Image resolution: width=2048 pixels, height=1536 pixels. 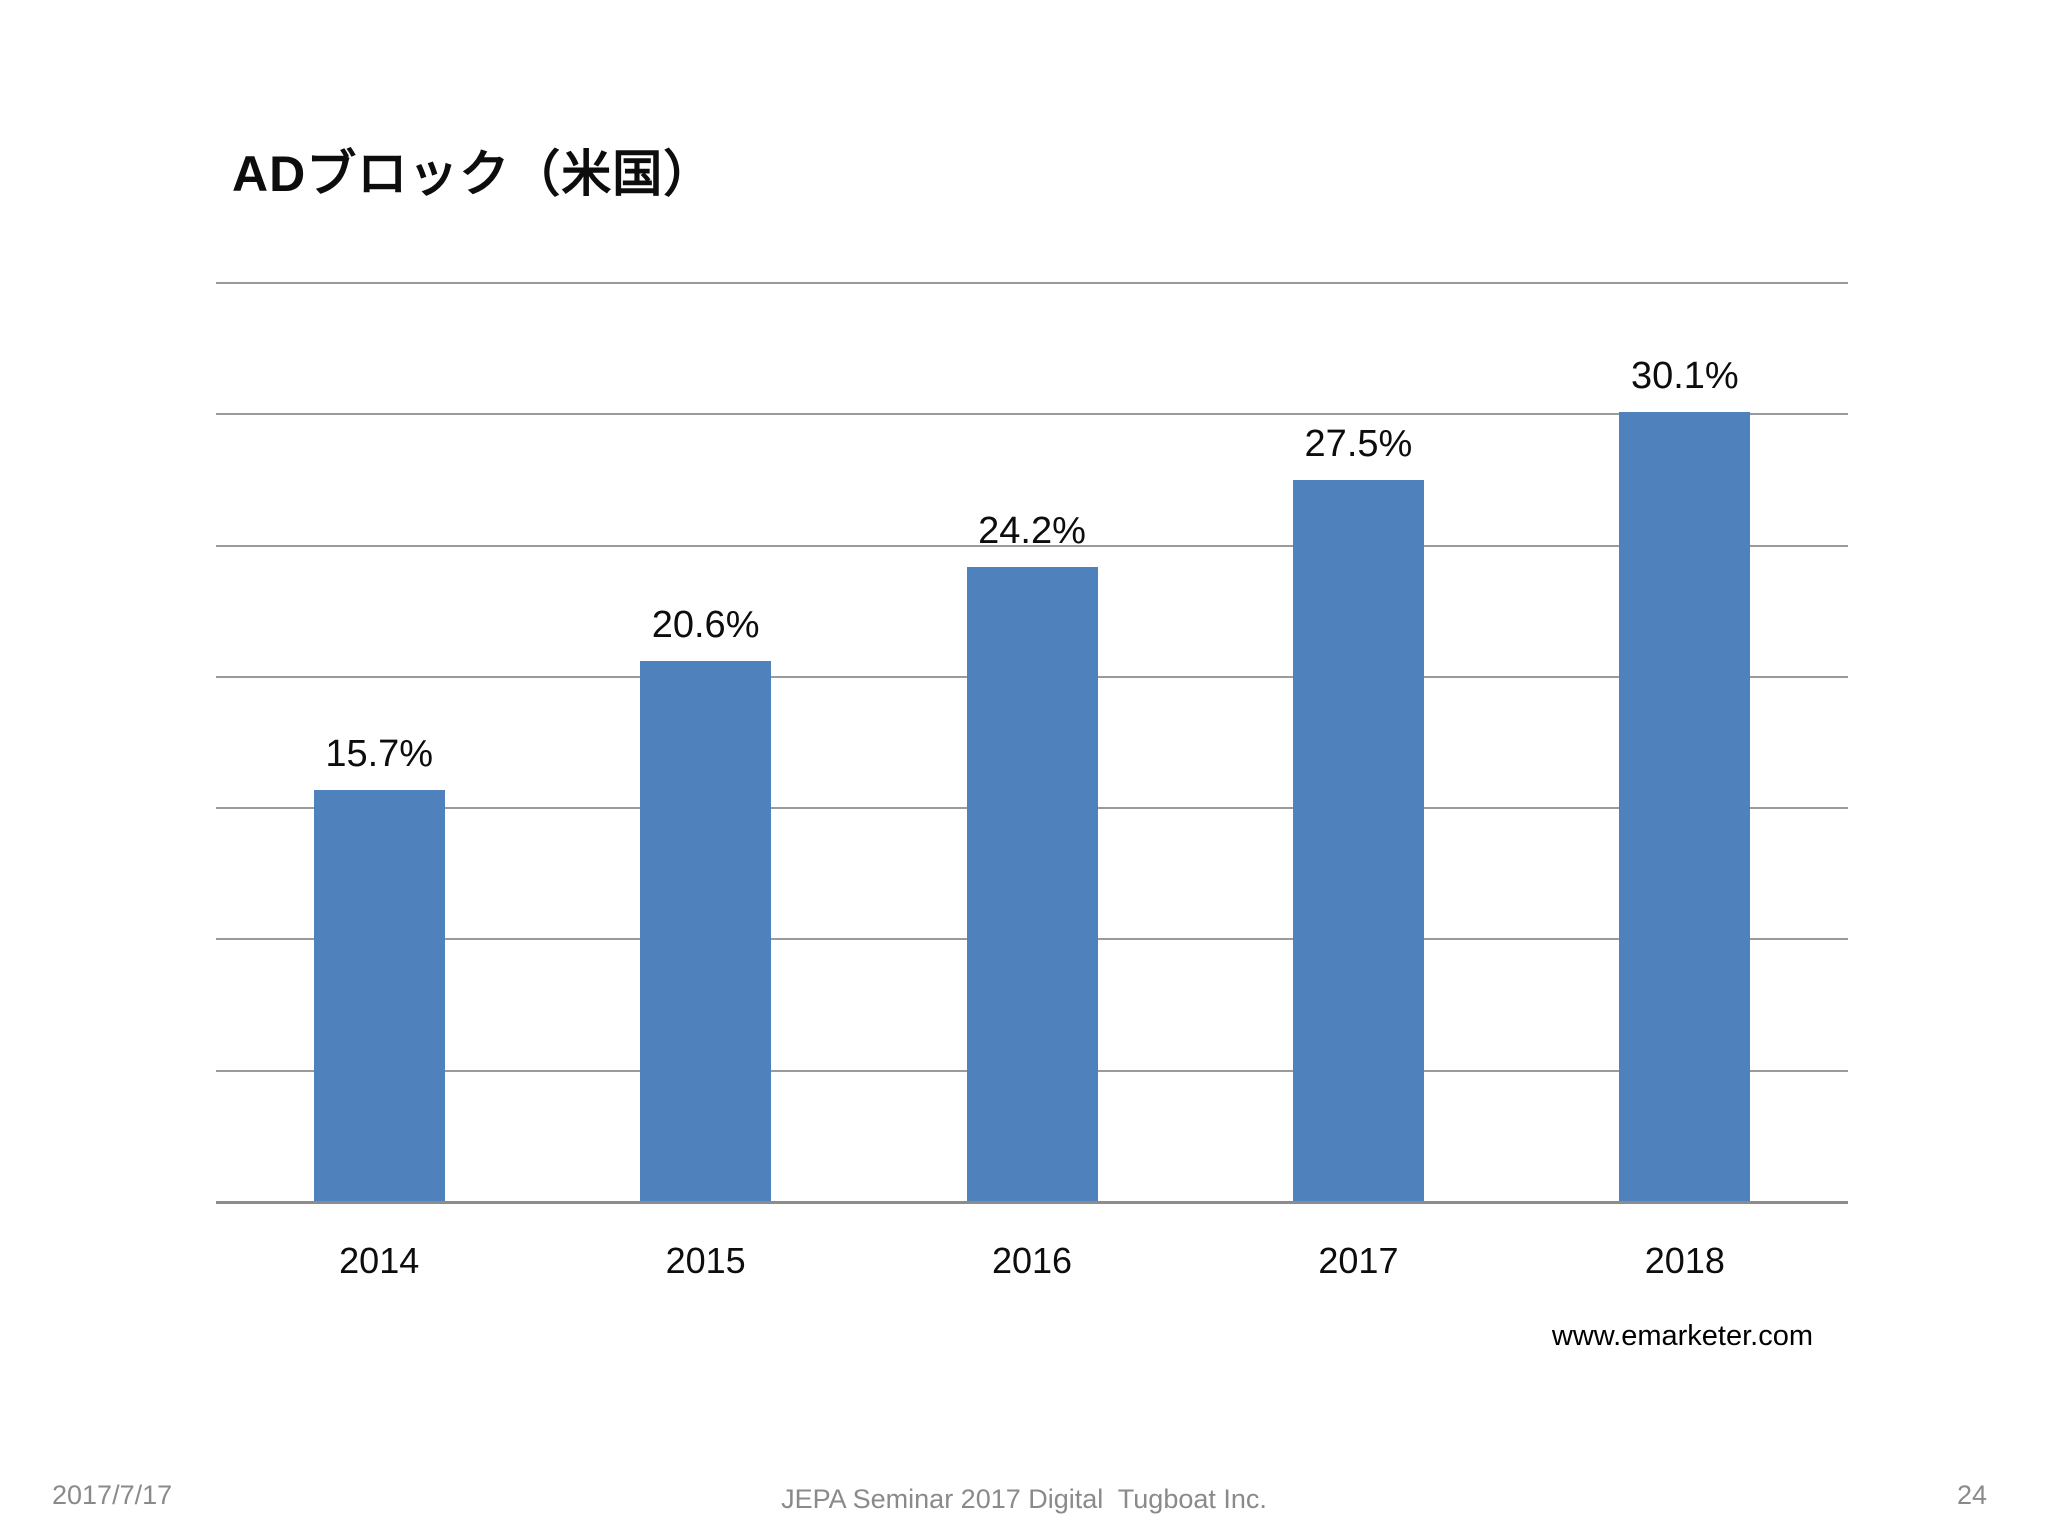 I want to click on bar-2016, so click(x=1032, y=884).